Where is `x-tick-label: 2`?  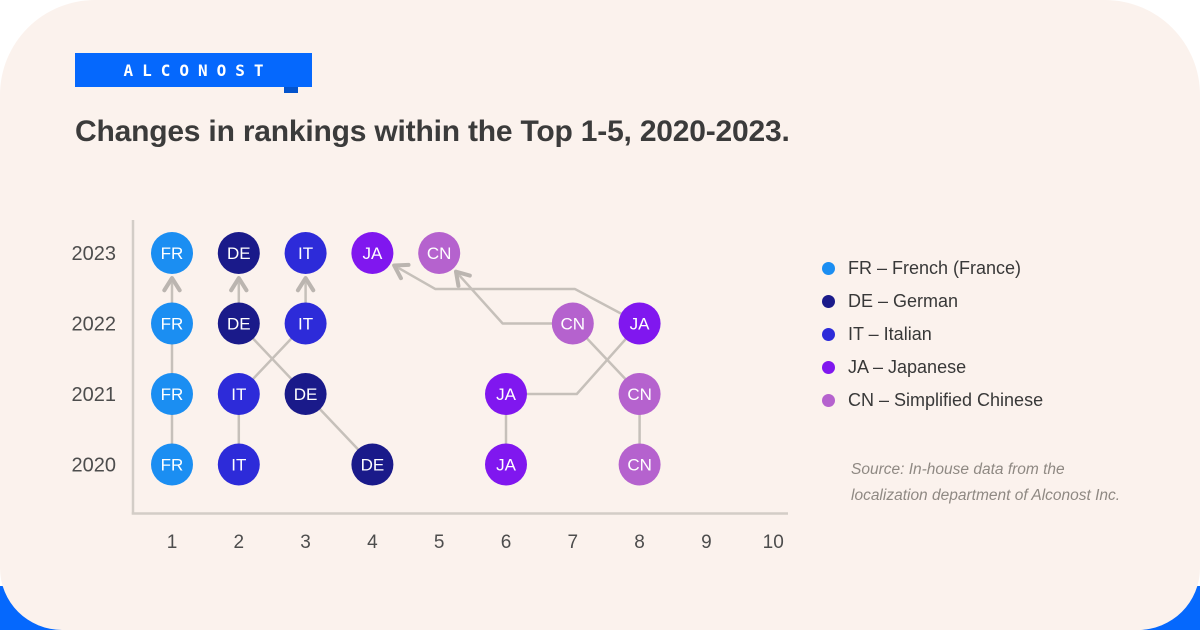
x-tick-label: 2 is located at coordinates (239, 542).